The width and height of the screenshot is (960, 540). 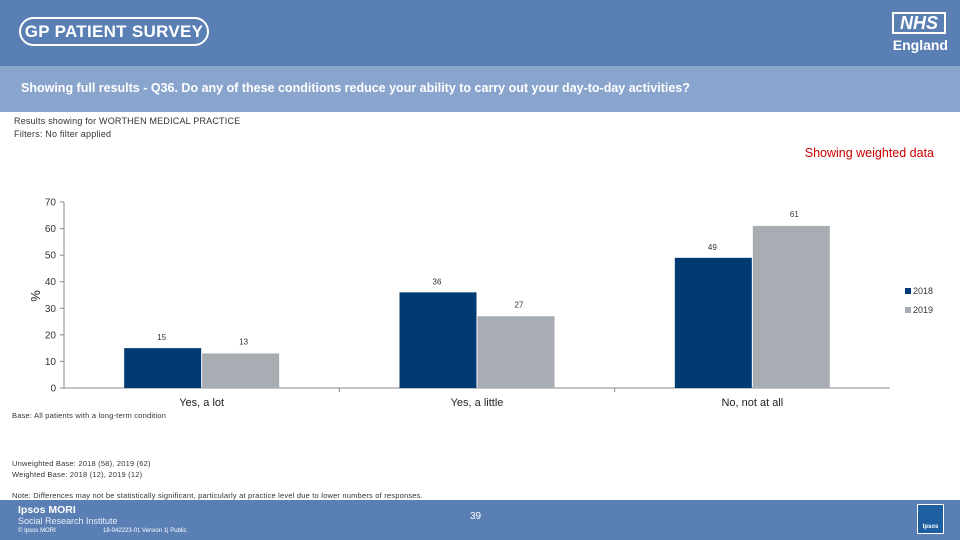 I want to click on y-tick-label: 40, so click(x=51, y=282).